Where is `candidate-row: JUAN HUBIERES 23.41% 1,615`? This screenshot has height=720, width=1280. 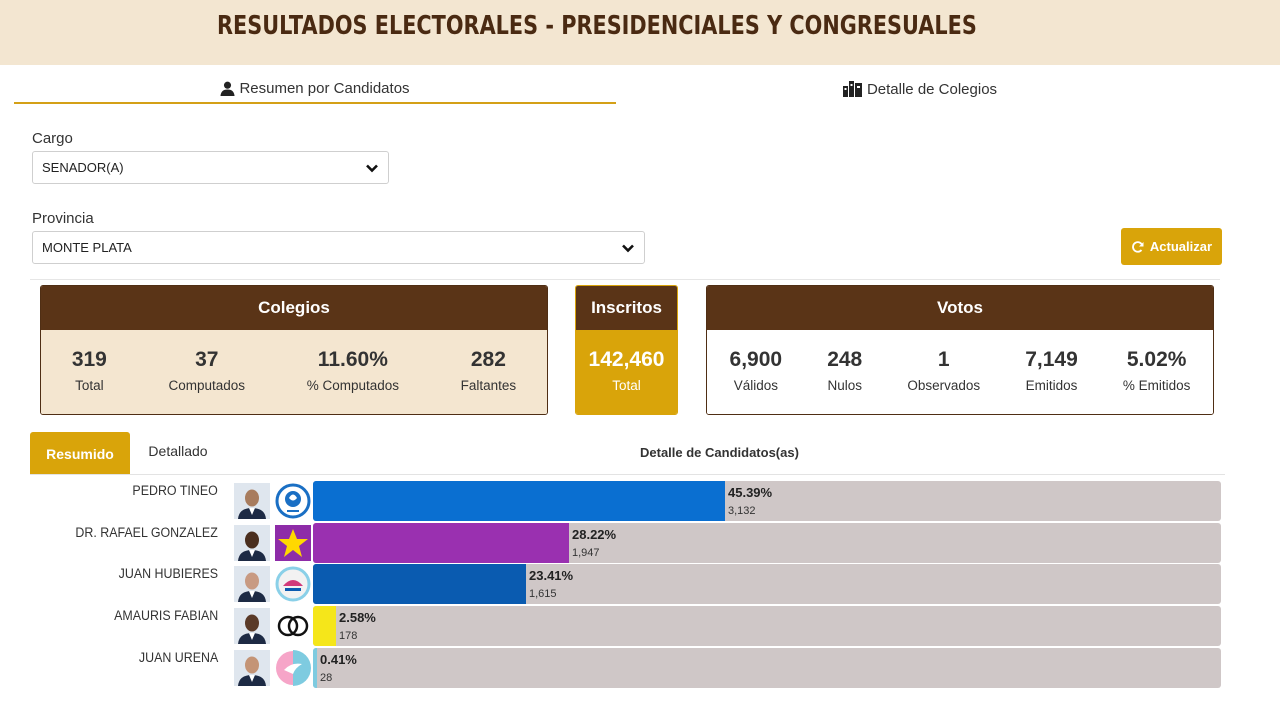
candidate-row: JUAN HUBIERES 23.41% 1,615 is located at coordinates (640, 584).